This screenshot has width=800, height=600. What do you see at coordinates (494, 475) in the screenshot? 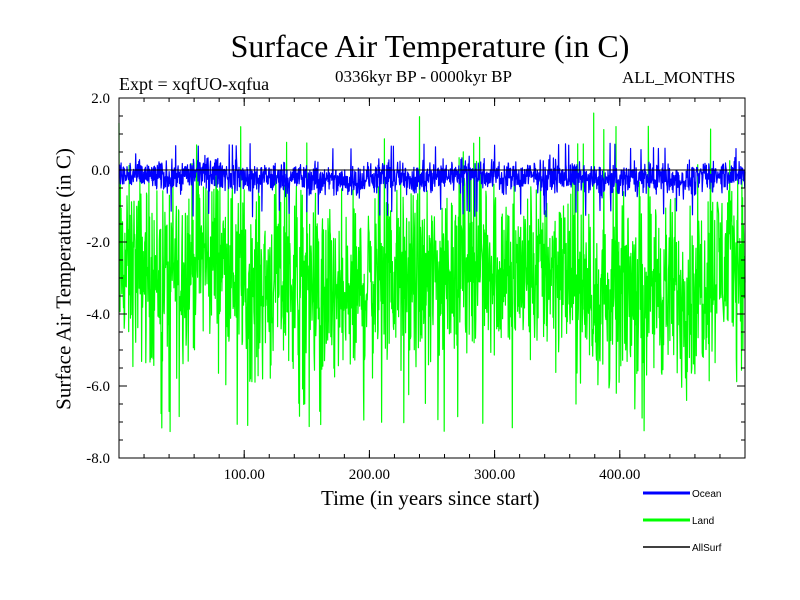
I see `x-tick-label: 300.00` at bounding box center [494, 475].